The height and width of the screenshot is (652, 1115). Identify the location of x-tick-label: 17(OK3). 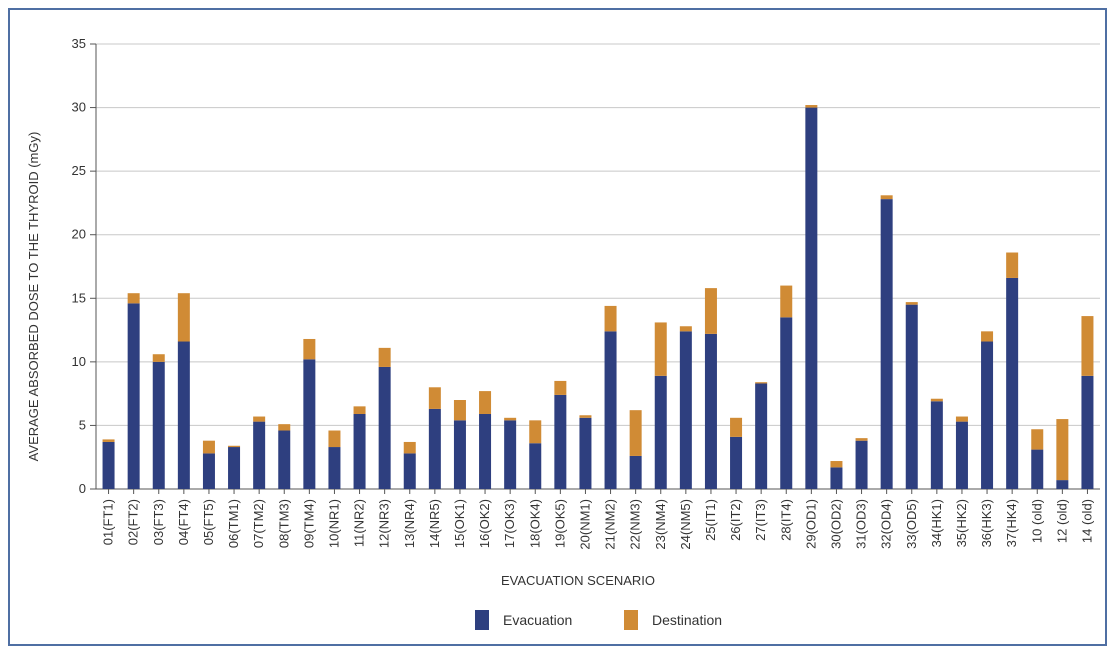
(509, 523).